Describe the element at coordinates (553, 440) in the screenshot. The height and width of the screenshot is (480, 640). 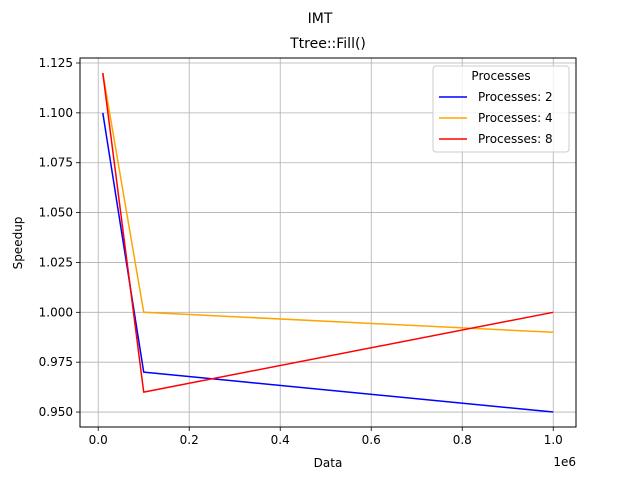
I see `x-tick-label: 1.0` at that location.